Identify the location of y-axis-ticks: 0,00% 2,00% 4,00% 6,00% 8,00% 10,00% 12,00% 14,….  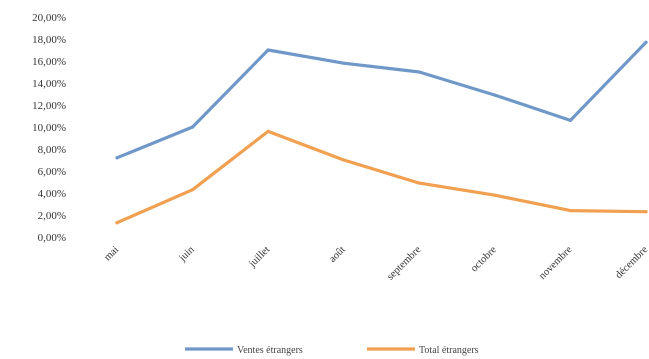
(49, 128).